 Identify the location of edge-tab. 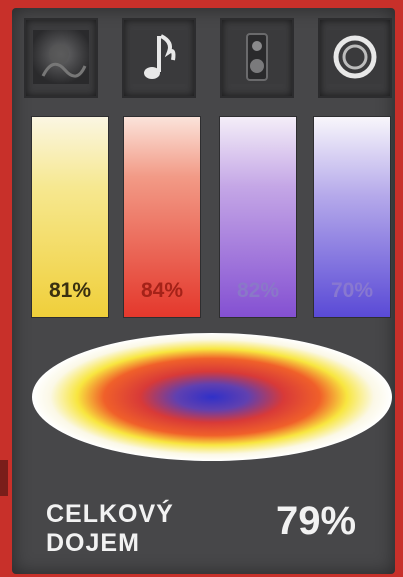
(4, 478).